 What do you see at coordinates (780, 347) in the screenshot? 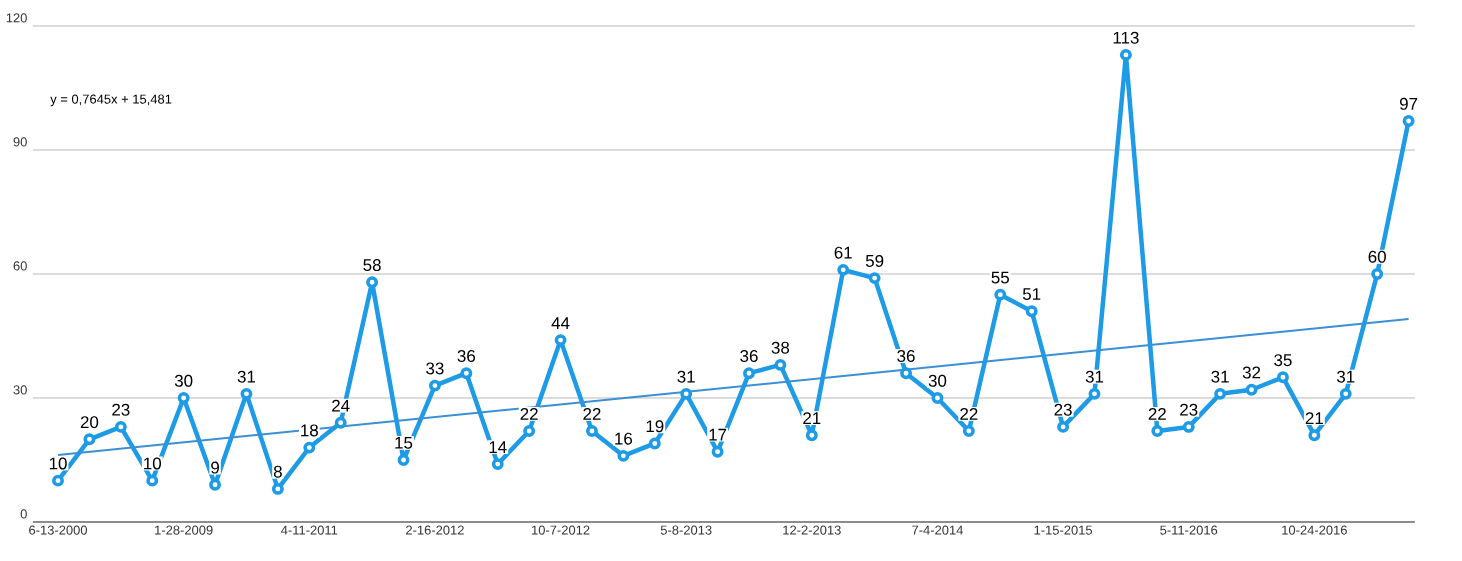
I see `data-label: 38` at bounding box center [780, 347].